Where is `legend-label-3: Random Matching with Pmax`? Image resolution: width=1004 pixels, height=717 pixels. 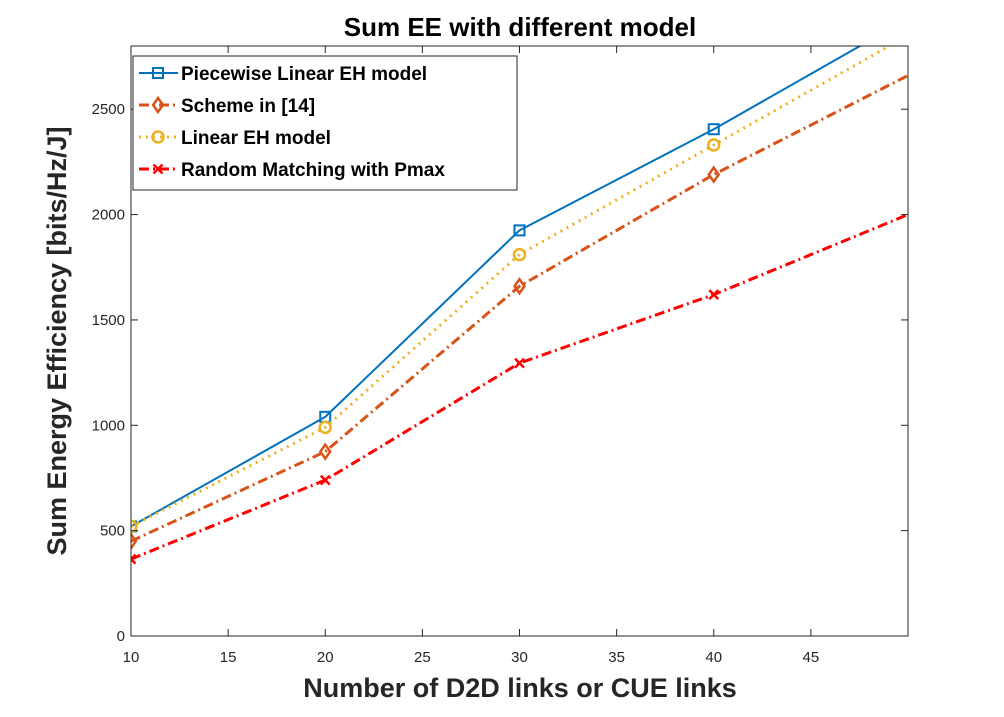
legend-label-3: Random Matching with Pmax is located at coordinates (313, 170).